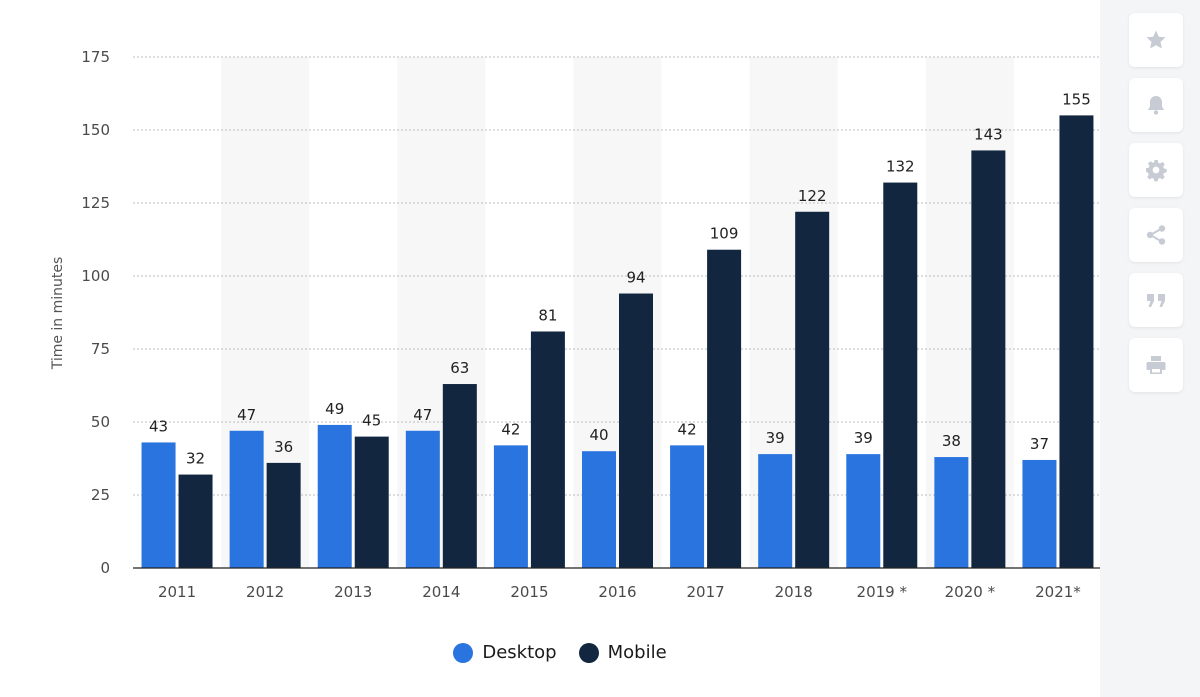 The width and height of the screenshot is (1200, 697). Describe the element at coordinates (283, 447) in the screenshot. I see `data-label-mobile: 36` at that location.